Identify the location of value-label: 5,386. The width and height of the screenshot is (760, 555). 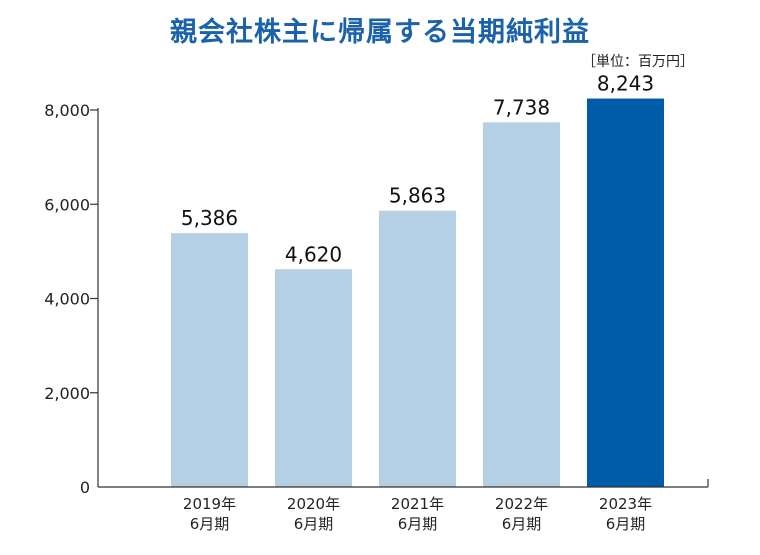
(209, 218).